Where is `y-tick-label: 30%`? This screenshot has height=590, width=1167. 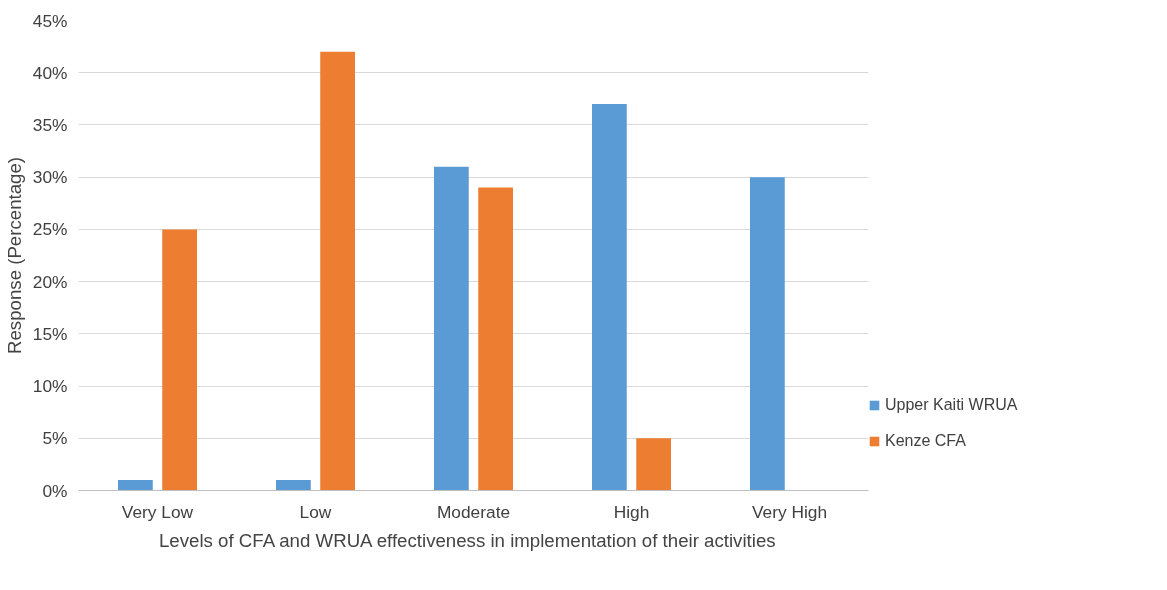 y-tick-label: 30% is located at coordinates (50, 177).